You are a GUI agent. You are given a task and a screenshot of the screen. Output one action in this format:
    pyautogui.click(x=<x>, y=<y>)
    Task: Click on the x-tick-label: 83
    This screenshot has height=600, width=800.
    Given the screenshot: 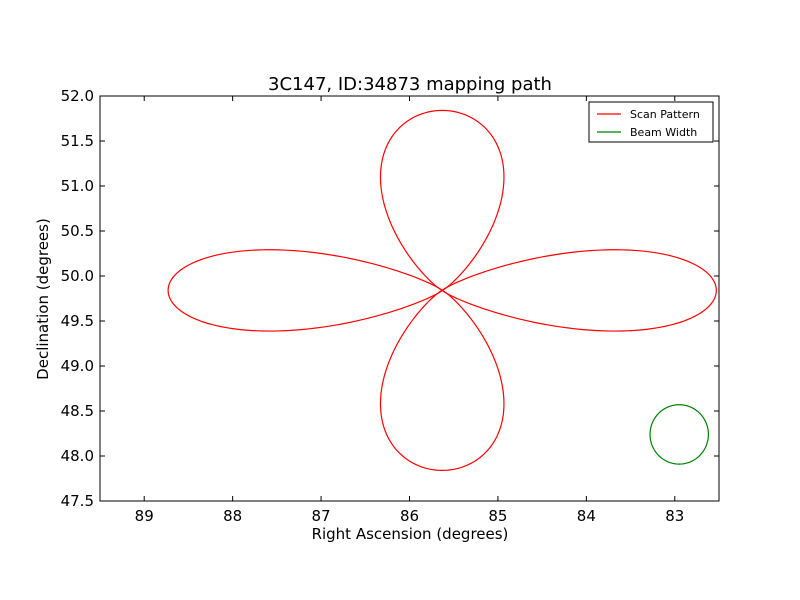 What is the action you would take?
    pyautogui.click(x=674, y=516)
    